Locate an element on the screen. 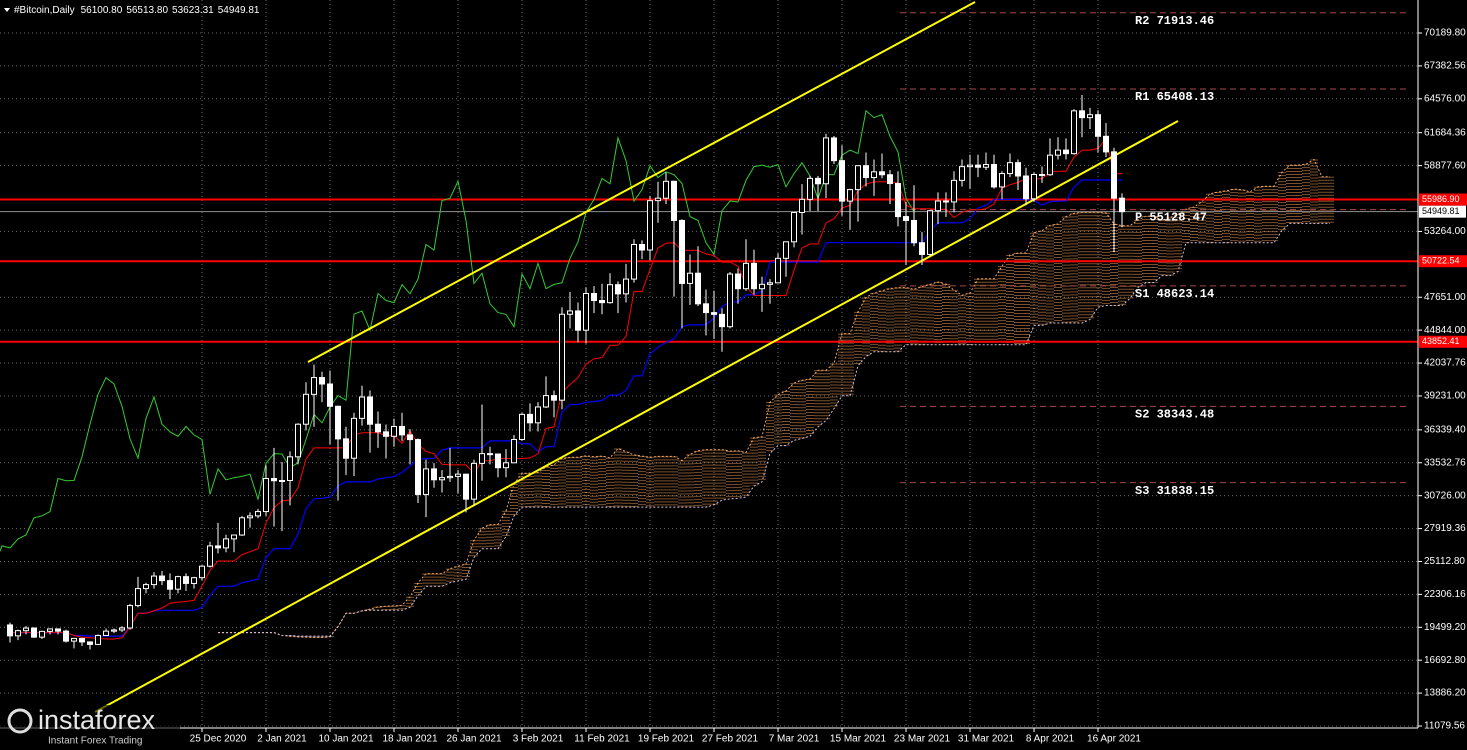  menu-triangle is located at coordinates (7, 10).